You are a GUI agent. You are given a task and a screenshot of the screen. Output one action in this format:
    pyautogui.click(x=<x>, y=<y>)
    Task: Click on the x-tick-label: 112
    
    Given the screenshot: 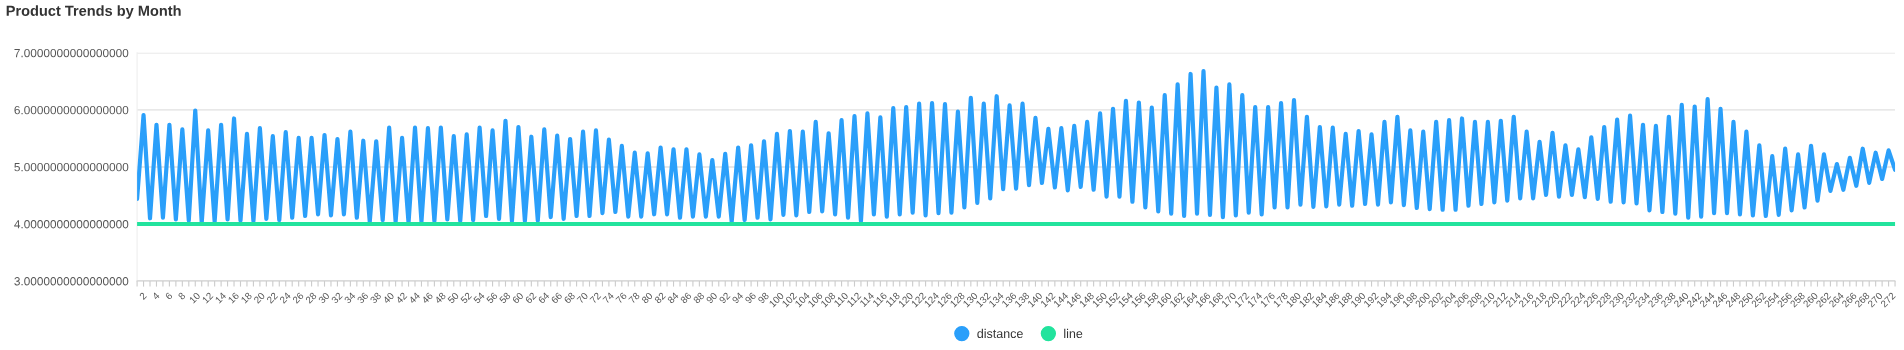 What is the action you would take?
    pyautogui.click(x=854, y=299)
    